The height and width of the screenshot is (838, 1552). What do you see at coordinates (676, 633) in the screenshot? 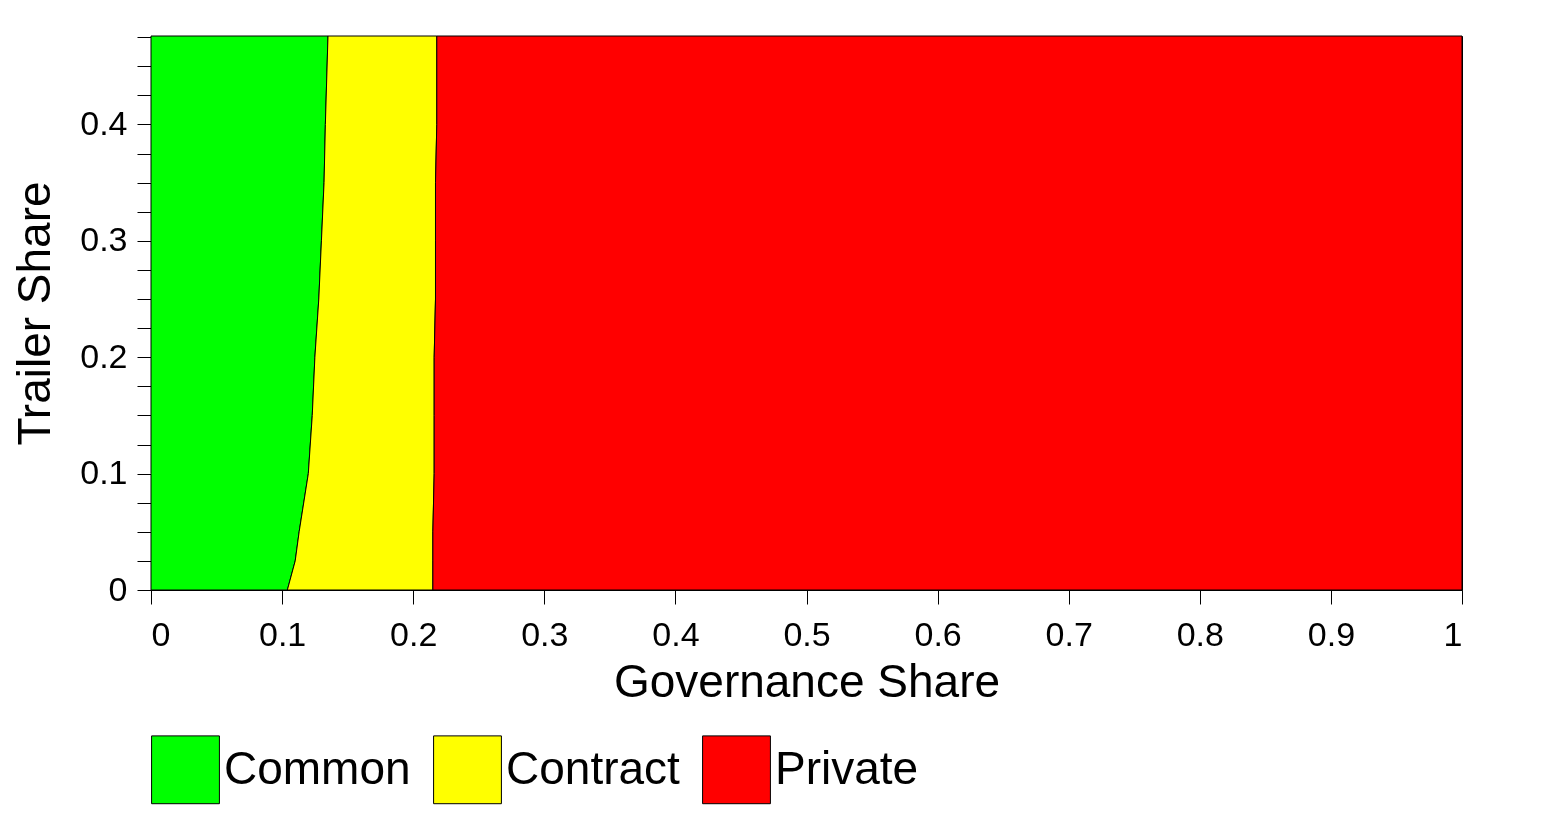
I see `x-tick-label: 0.4` at bounding box center [676, 633].